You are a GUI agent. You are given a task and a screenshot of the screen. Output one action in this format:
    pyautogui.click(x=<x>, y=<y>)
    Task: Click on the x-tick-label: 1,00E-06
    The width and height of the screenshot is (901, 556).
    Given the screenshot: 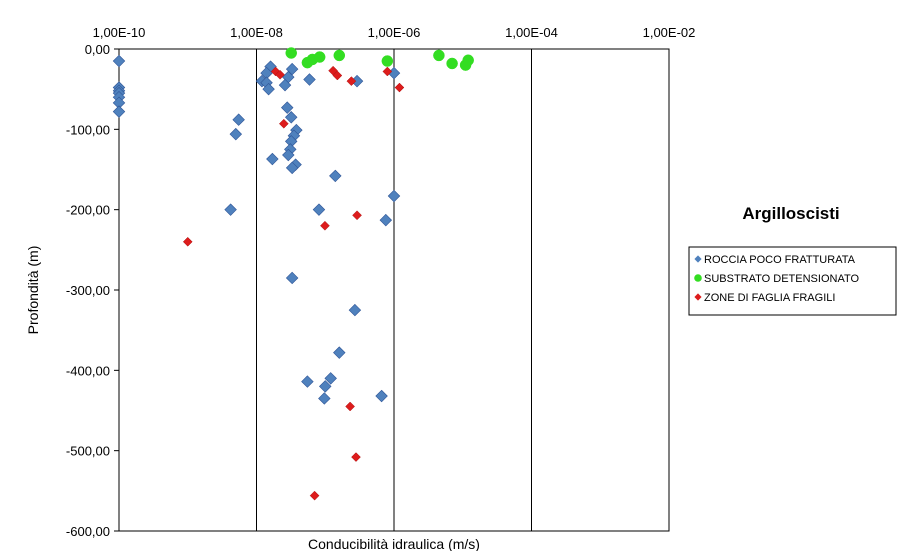 What is the action you would take?
    pyautogui.click(x=394, y=32)
    